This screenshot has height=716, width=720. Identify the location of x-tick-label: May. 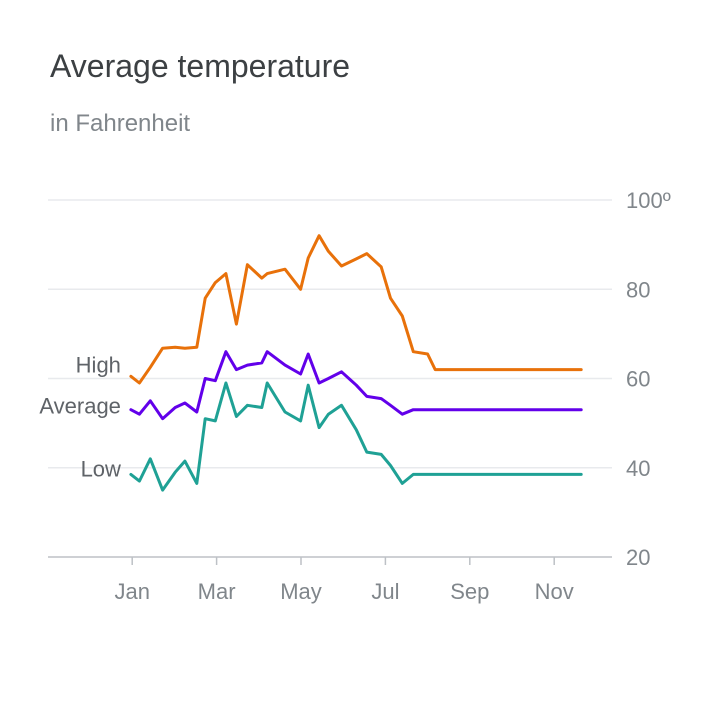
(301, 591).